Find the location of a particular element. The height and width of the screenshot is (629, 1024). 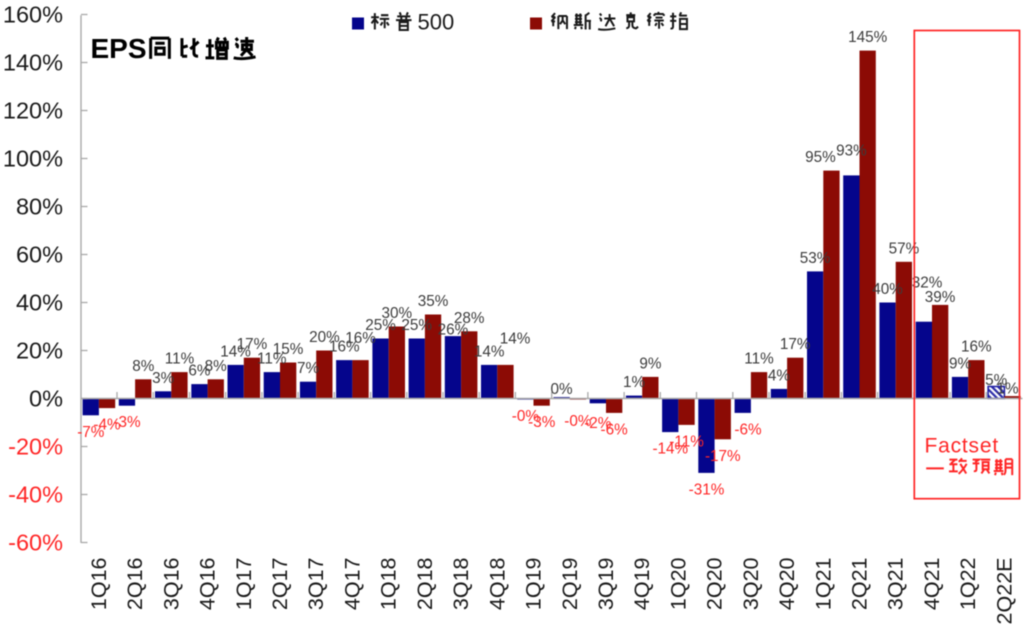

svg-text: 3% is located at coordinates (163, 378).